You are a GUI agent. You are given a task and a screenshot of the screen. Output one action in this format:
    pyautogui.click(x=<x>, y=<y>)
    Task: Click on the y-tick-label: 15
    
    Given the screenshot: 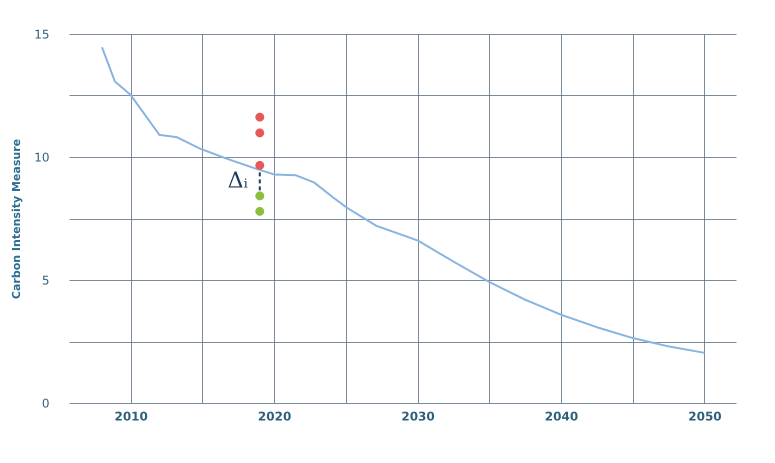 What is the action you would take?
    pyautogui.click(x=42, y=35)
    